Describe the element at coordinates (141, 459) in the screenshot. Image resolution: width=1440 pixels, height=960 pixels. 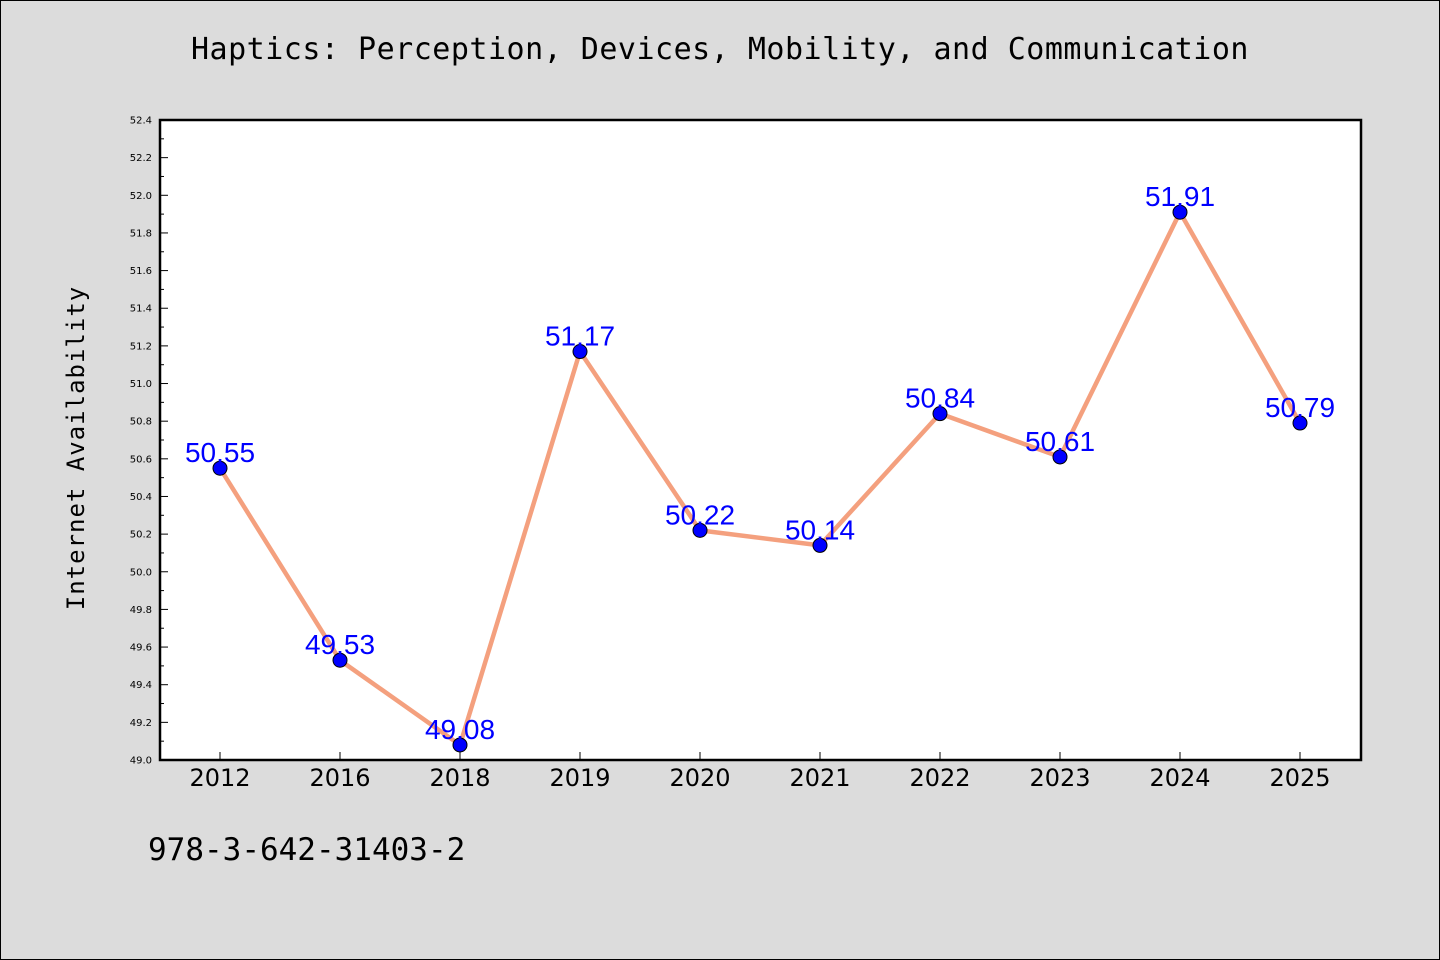
I see `y-tick-label: 50.6` at that location.